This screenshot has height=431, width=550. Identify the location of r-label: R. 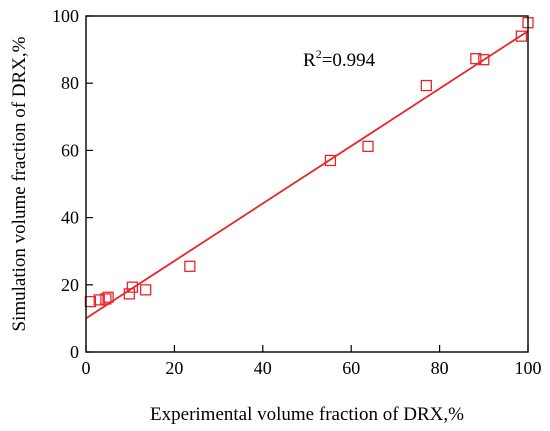
(309, 60).